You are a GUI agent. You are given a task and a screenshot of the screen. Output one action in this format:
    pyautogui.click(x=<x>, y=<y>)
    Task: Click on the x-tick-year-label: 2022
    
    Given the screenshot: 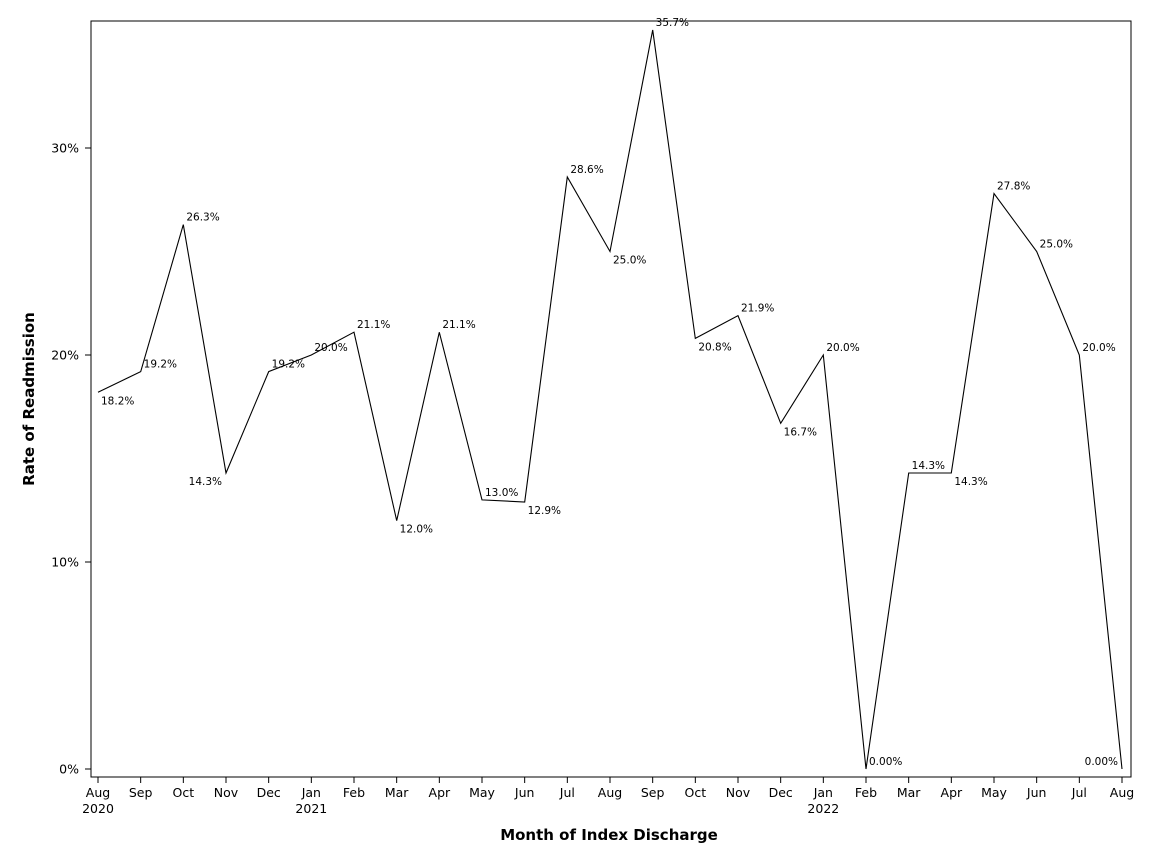 What is the action you would take?
    pyautogui.click(x=823, y=808)
    